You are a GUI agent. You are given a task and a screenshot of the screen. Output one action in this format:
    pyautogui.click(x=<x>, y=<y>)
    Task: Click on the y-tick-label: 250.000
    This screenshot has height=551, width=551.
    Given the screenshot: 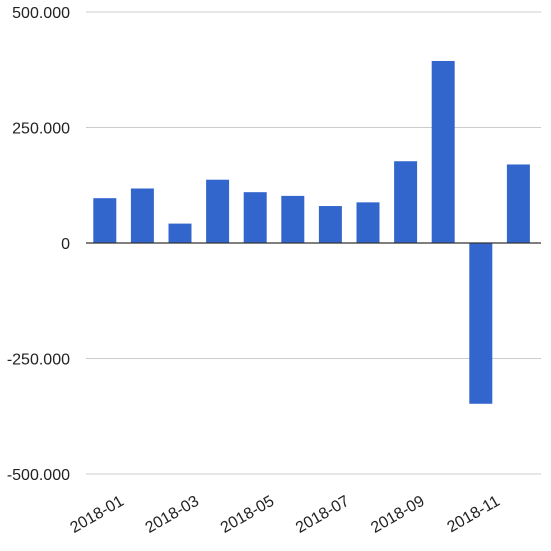 What is the action you would take?
    pyautogui.click(x=41, y=129)
    